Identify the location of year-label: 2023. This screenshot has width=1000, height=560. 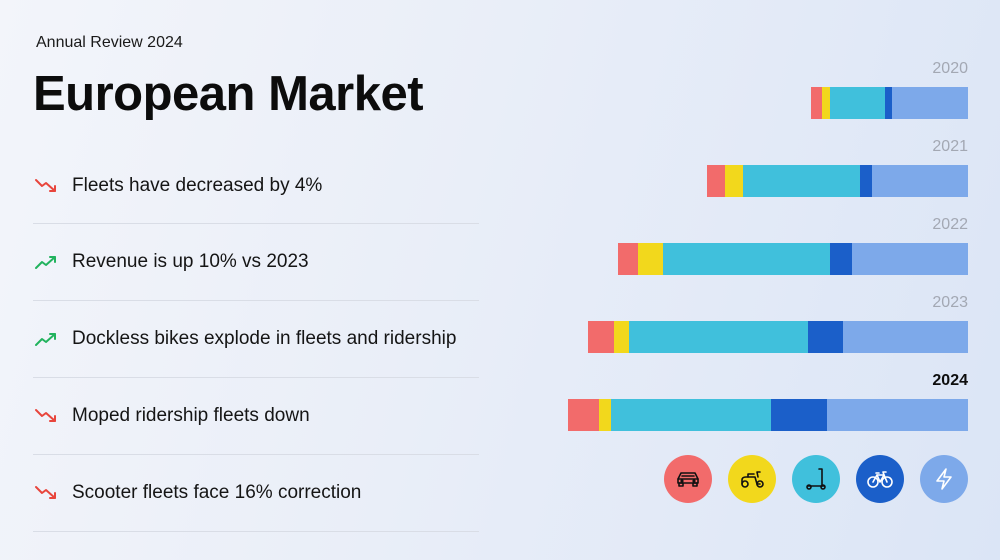
(950, 302).